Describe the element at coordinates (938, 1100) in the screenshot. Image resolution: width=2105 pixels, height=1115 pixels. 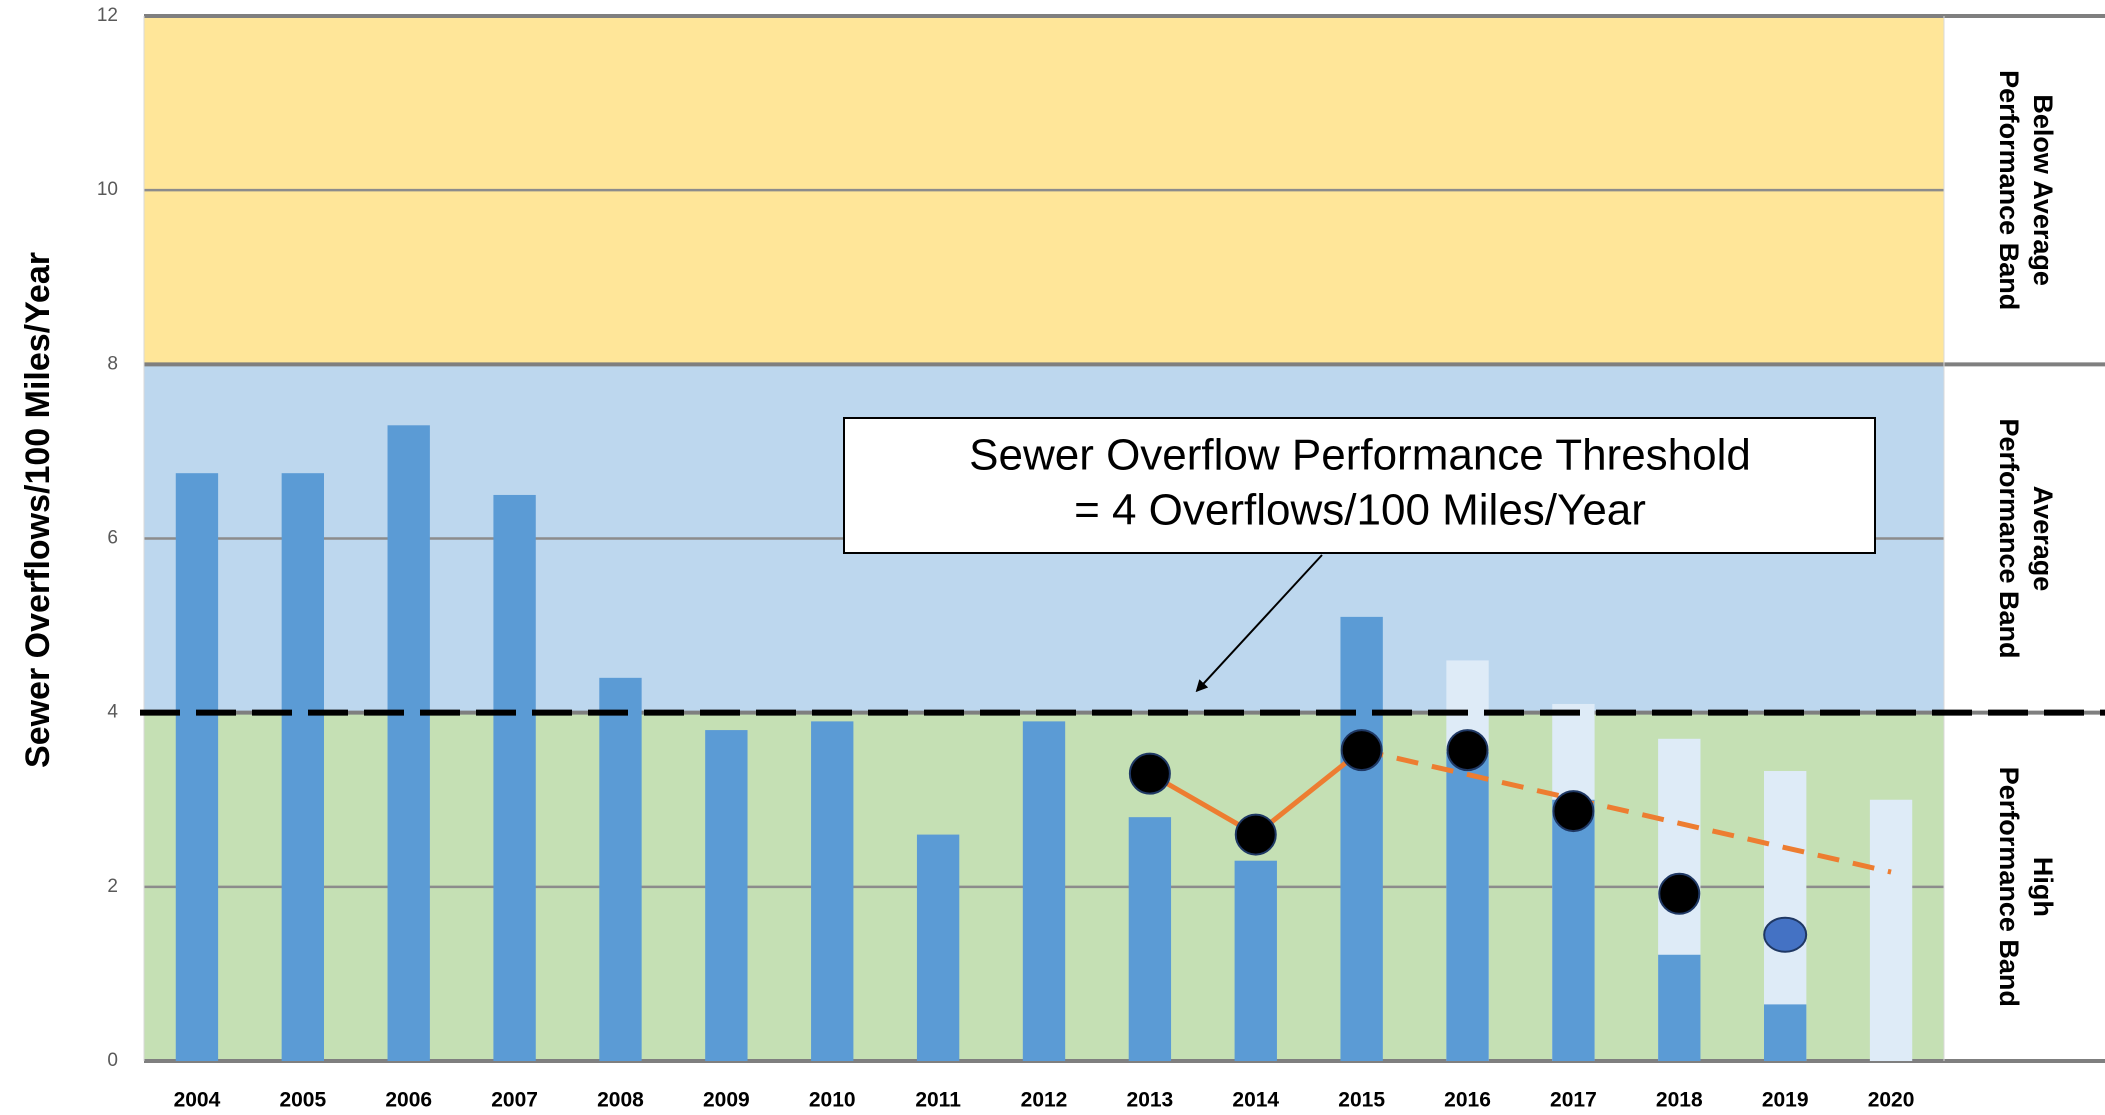
I see `x-tick-label: 2011` at that location.